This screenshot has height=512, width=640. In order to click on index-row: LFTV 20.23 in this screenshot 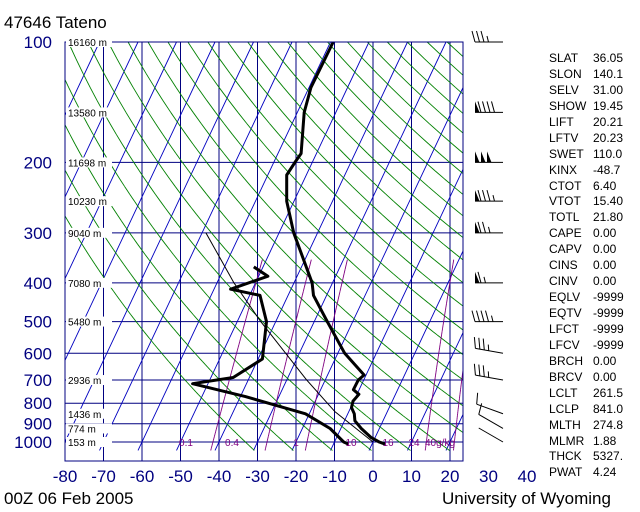, I will do `click(589, 139)`.